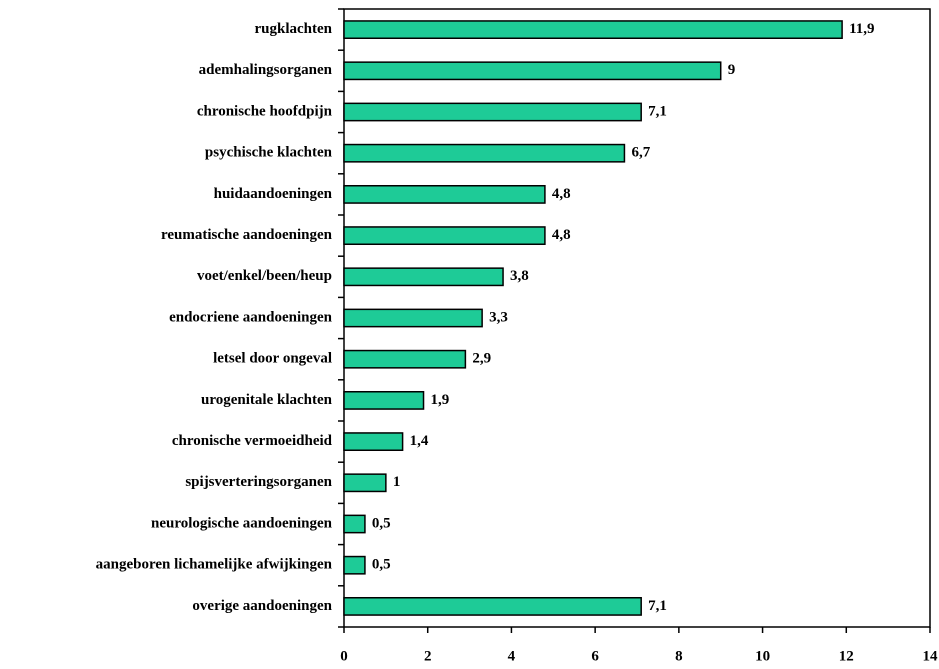 The height and width of the screenshot is (669, 939). Describe the element at coordinates (595, 656) in the screenshot. I see `x-tick-label: 6` at that location.